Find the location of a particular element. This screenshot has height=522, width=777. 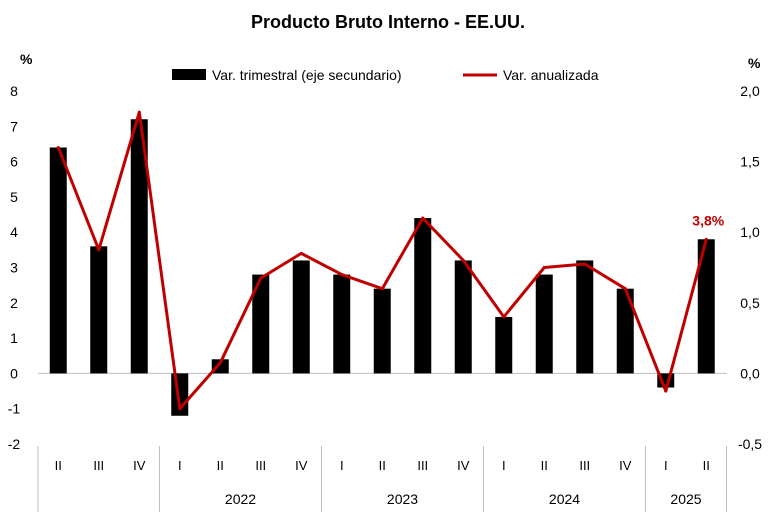

x-group-label: 2024 is located at coordinates (564, 499).